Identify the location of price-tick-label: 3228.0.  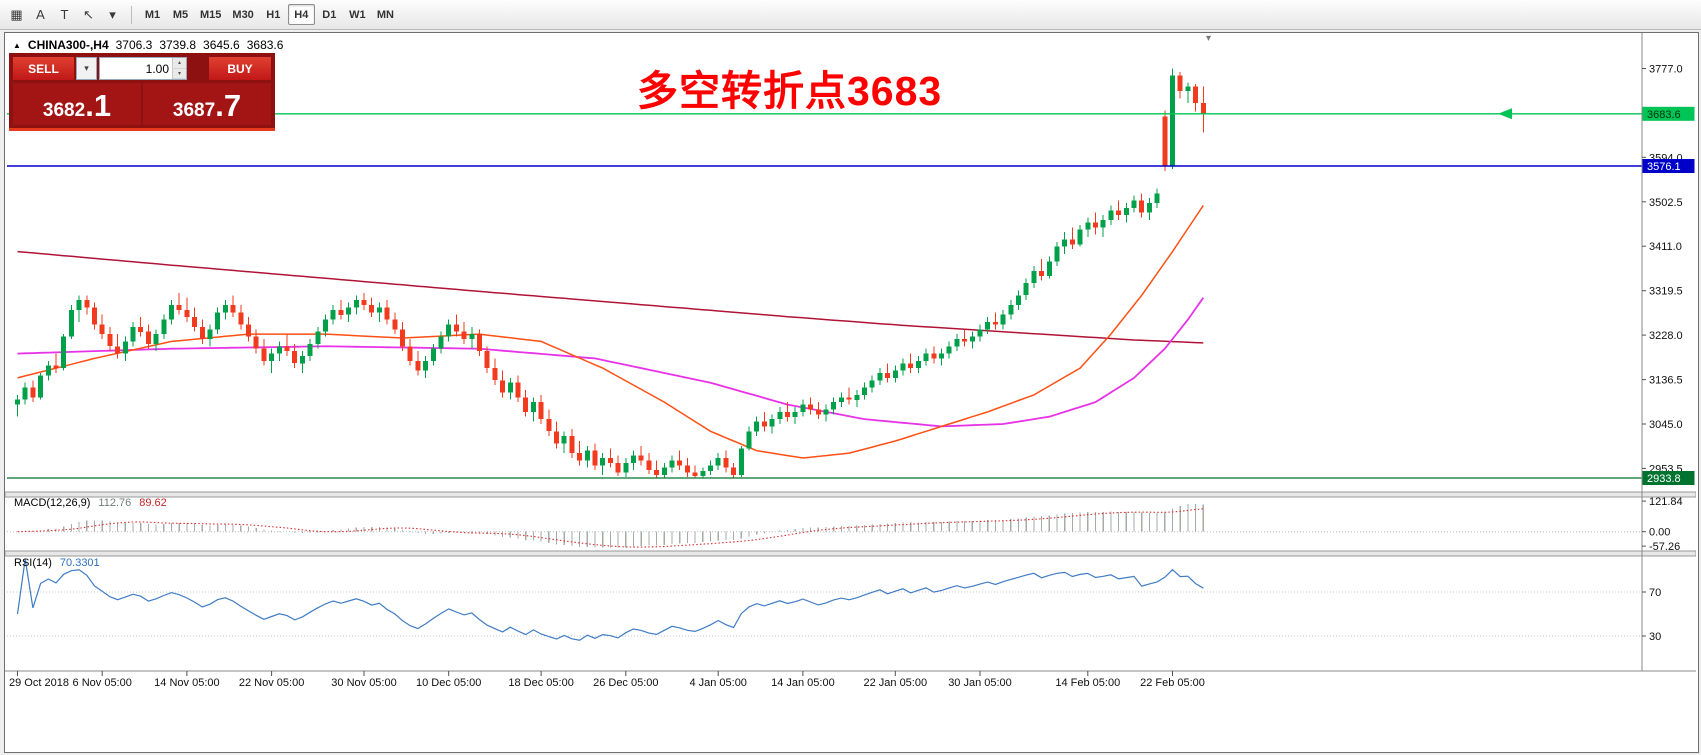
(1666, 336).